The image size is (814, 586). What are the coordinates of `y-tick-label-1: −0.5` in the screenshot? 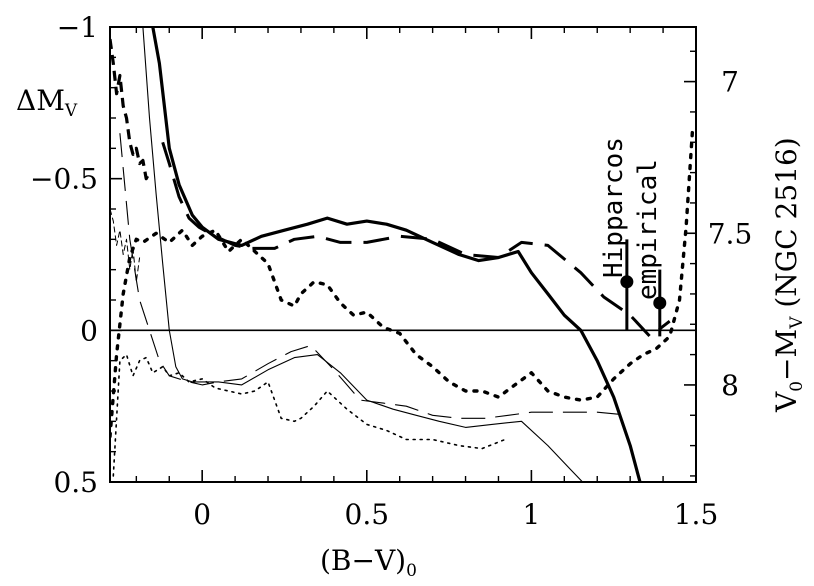 It's located at (64, 179).